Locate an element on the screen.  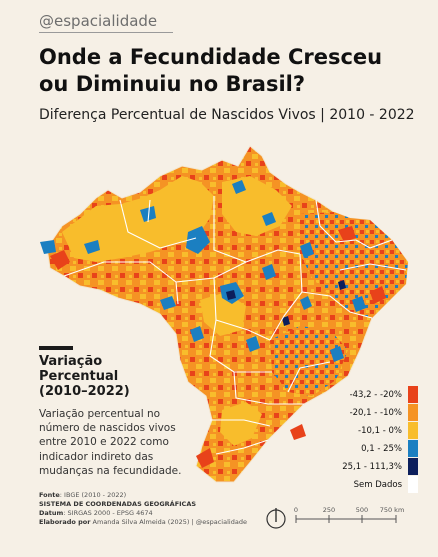
legend-class-6: Sem Dados is located at coordinates (386, 484).